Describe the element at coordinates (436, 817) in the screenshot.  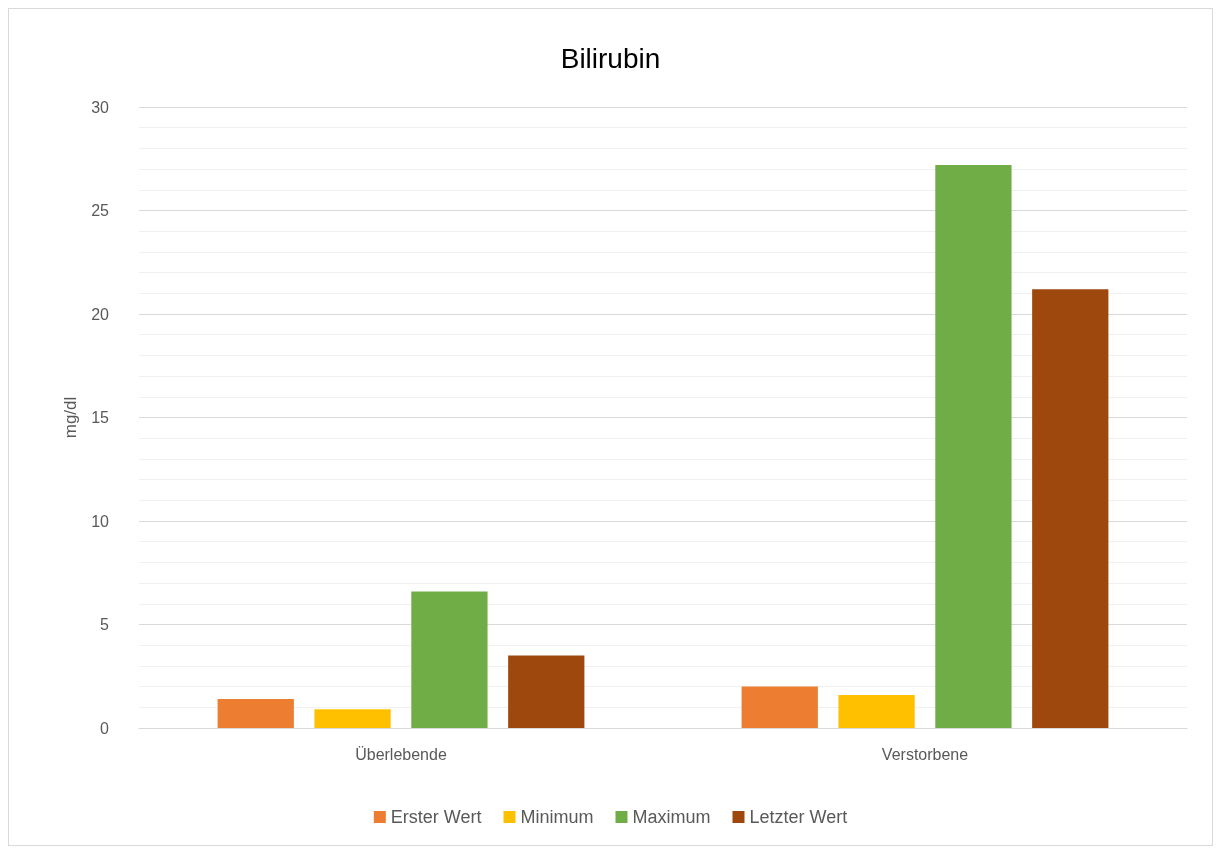
I see `legend-label: Erster Wert` at that location.